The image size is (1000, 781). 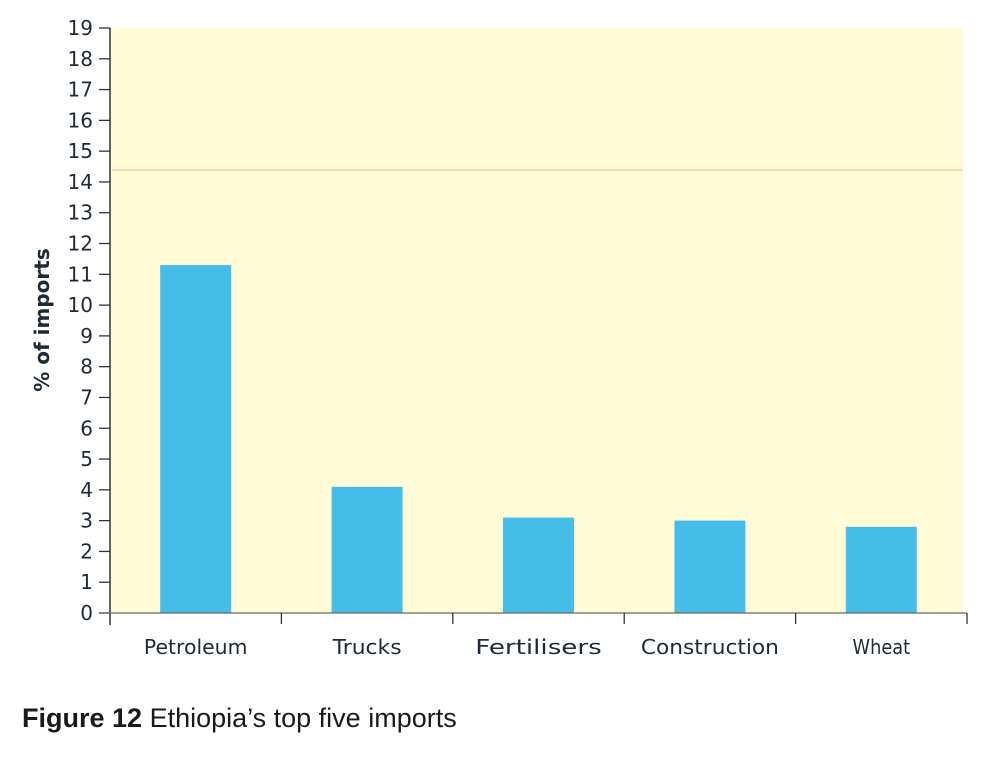 I want to click on y-tick-label: 9, so click(x=86, y=336).